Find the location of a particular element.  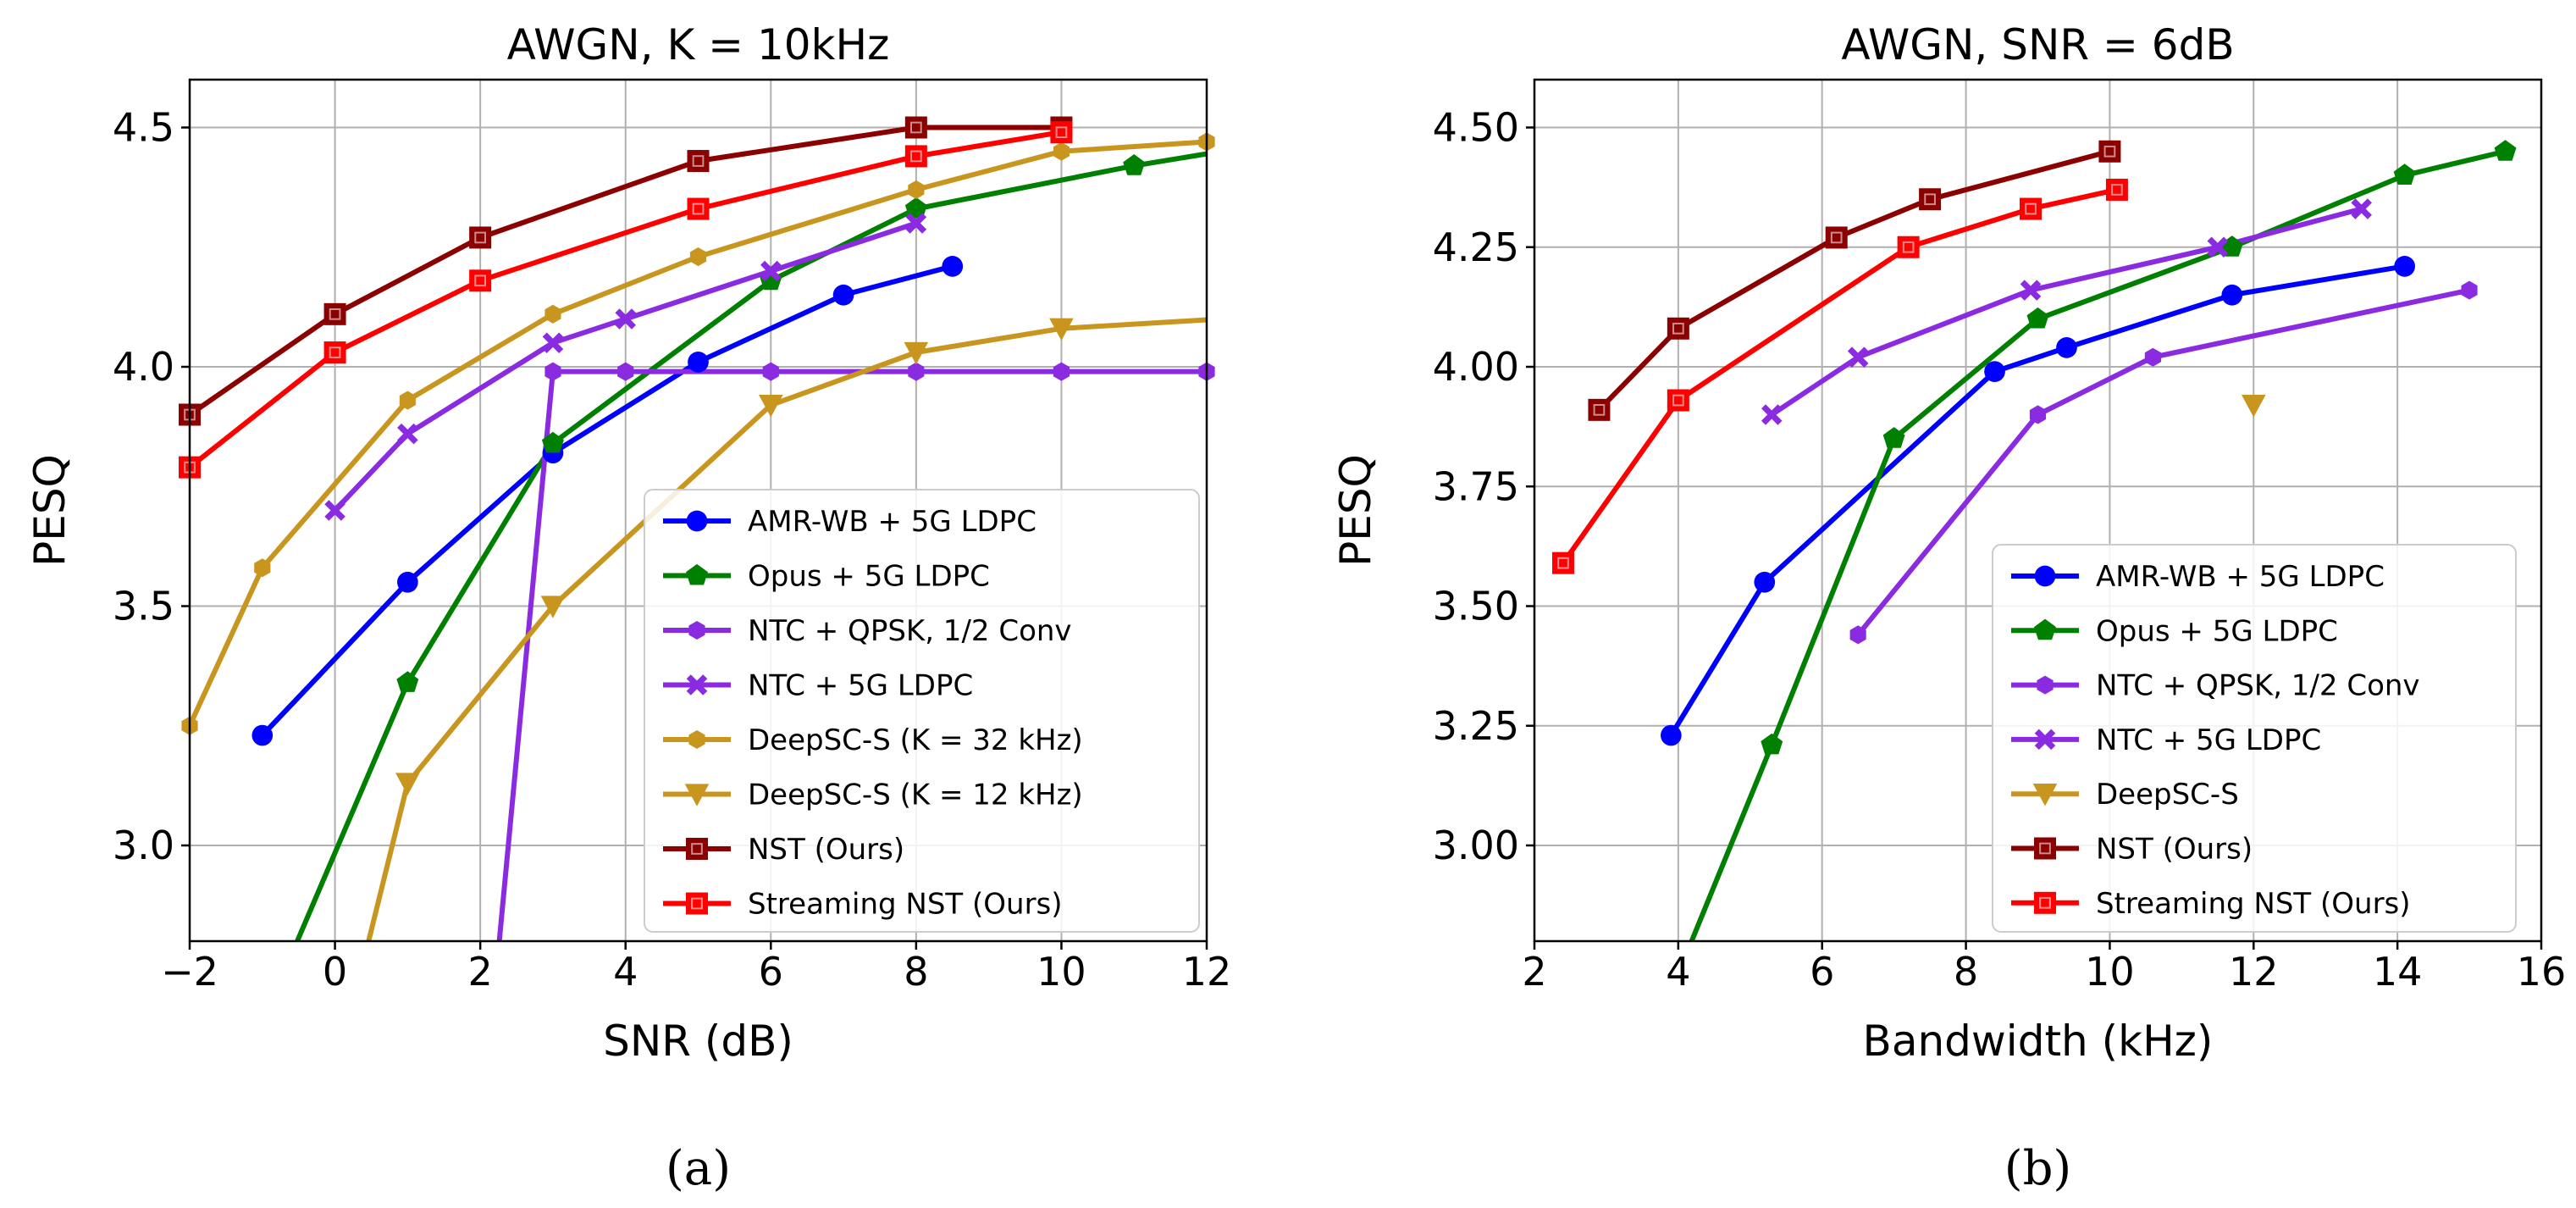

data-point-a-streaming-nst-ours-4-inner is located at coordinates (916, 156).